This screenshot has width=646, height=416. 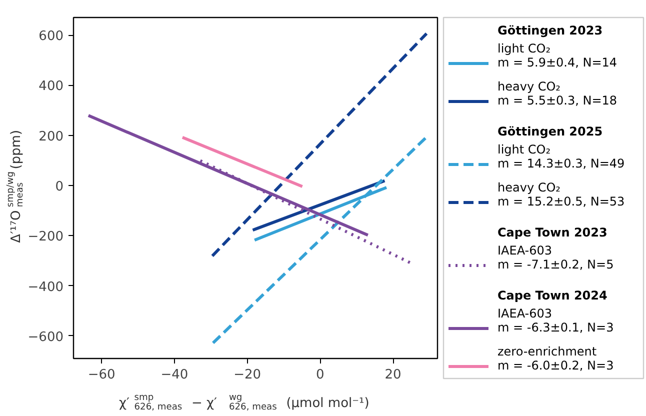 I want to click on text: Cape Town 2024, so click(x=553, y=295).